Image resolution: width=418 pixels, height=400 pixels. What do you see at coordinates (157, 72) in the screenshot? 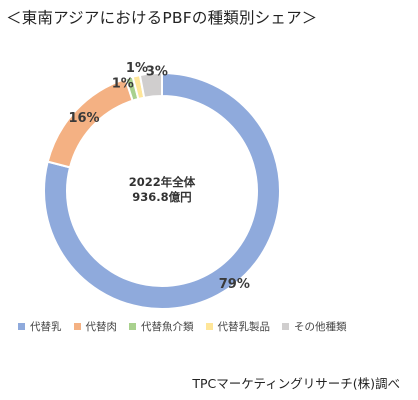
I see `data-label-5: 3%` at bounding box center [157, 72].